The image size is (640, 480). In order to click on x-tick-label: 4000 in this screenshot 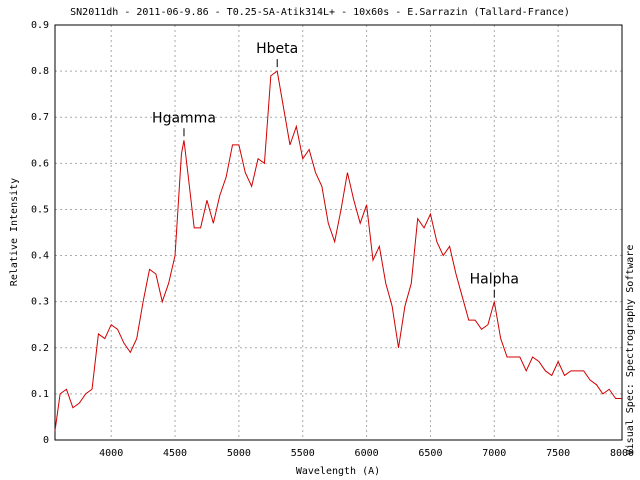, I will do `click(111, 453)`.